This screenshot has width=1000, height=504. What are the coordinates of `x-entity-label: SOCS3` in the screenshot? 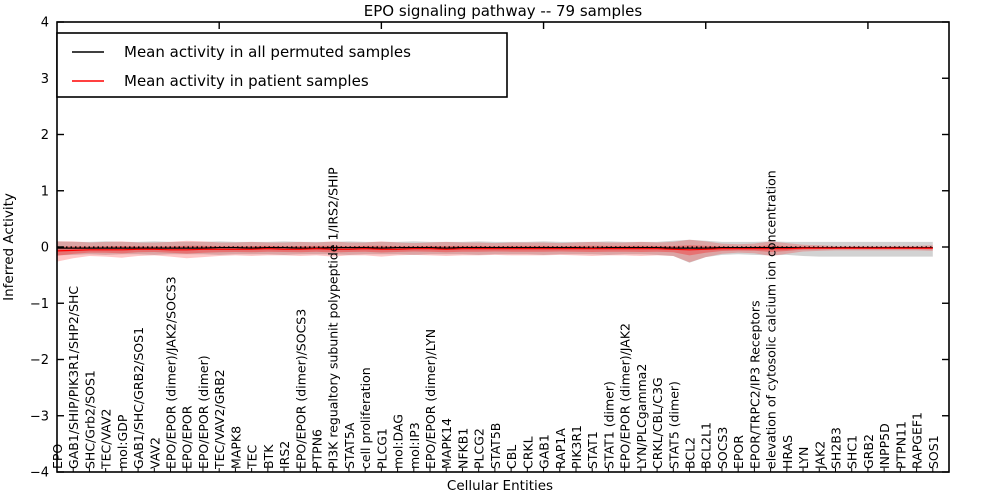 It's located at (722, 448).